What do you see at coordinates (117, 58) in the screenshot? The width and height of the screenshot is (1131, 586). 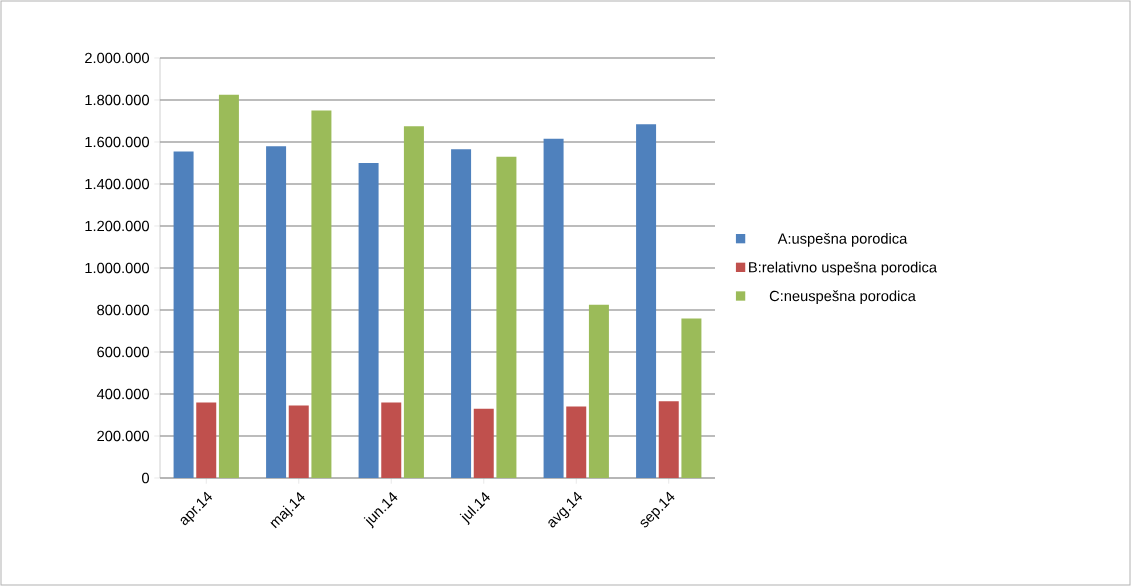 I see `y-tick-label: 2.000.000` at bounding box center [117, 58].